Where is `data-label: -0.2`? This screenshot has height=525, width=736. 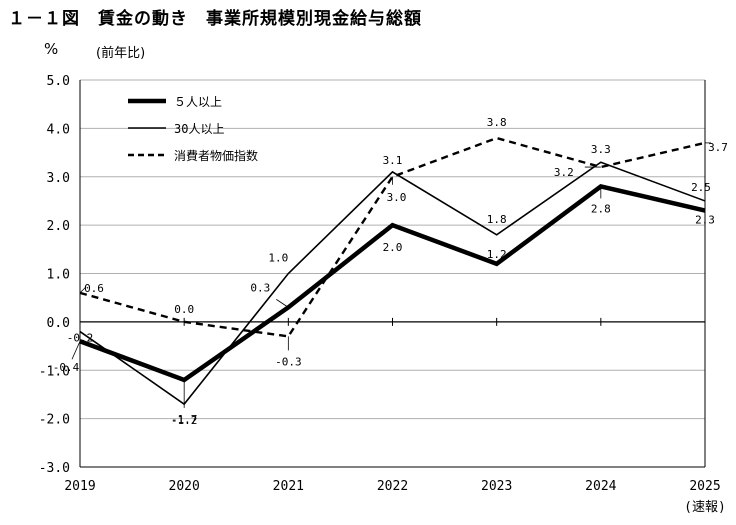 data-label: -0.2 is located at coordinates (80, 338).